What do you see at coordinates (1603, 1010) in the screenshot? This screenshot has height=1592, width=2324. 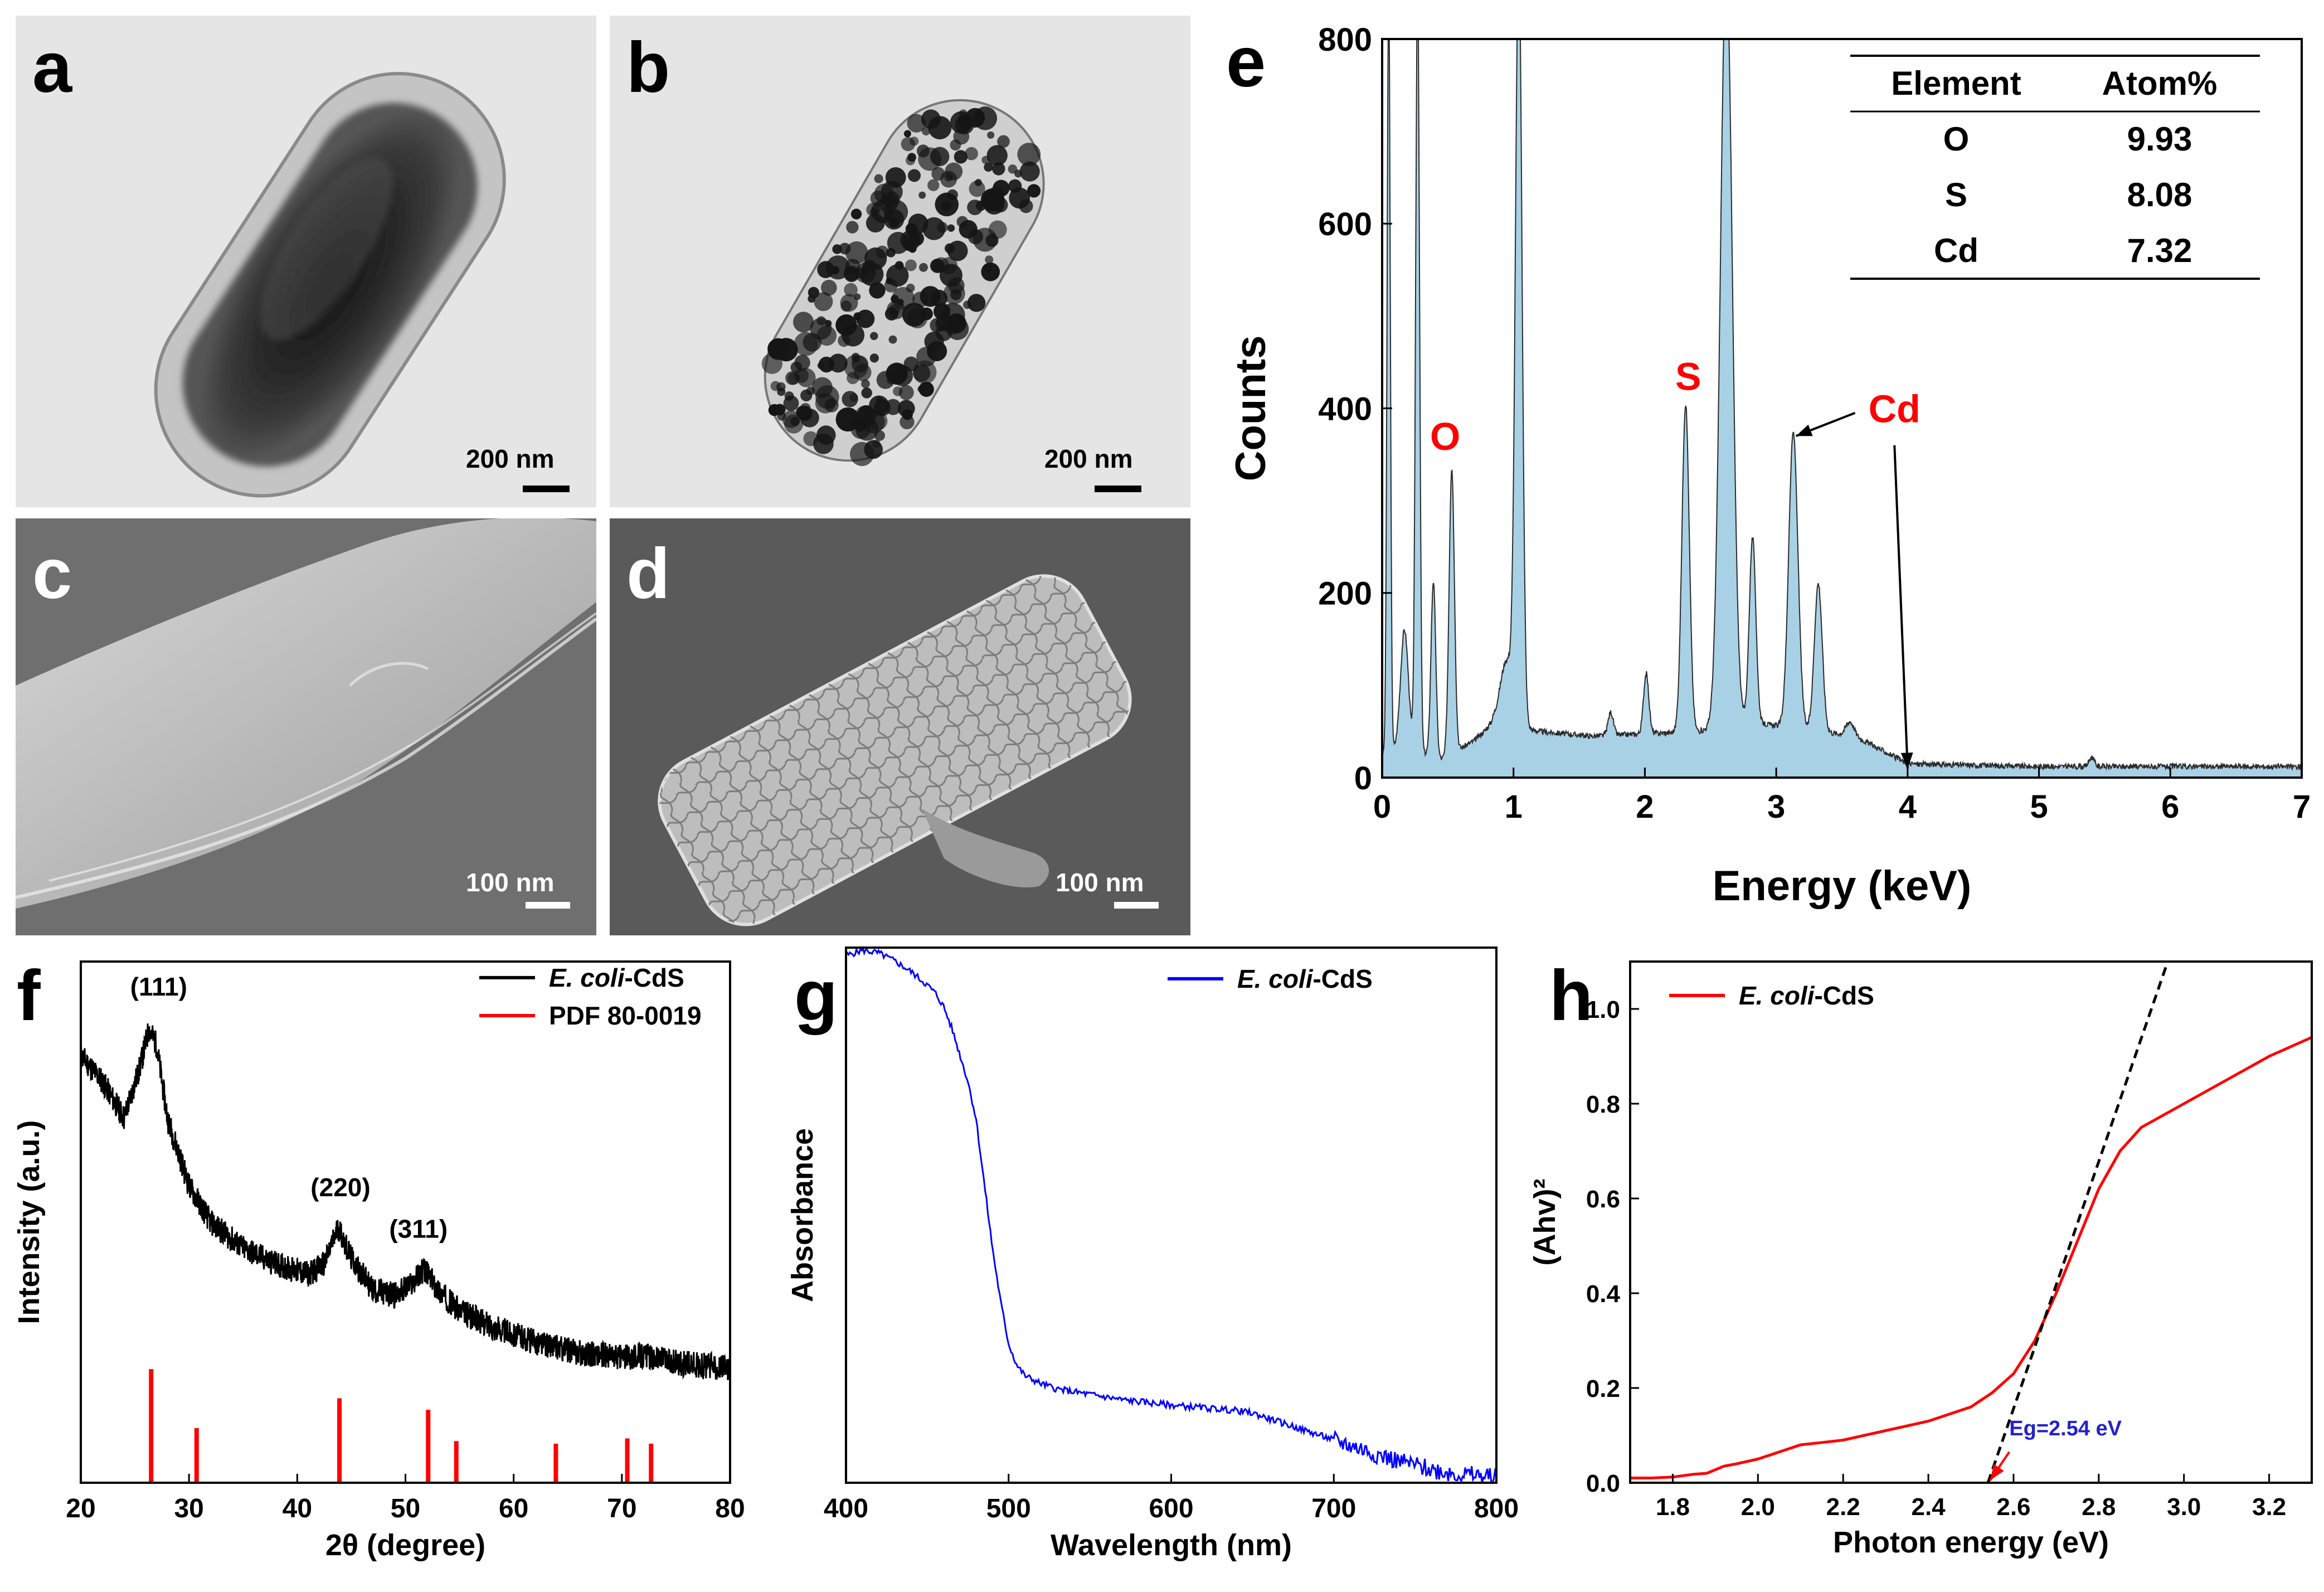 I see `h-ytick-label: 1.0` at bounding box center [1603, 1010].